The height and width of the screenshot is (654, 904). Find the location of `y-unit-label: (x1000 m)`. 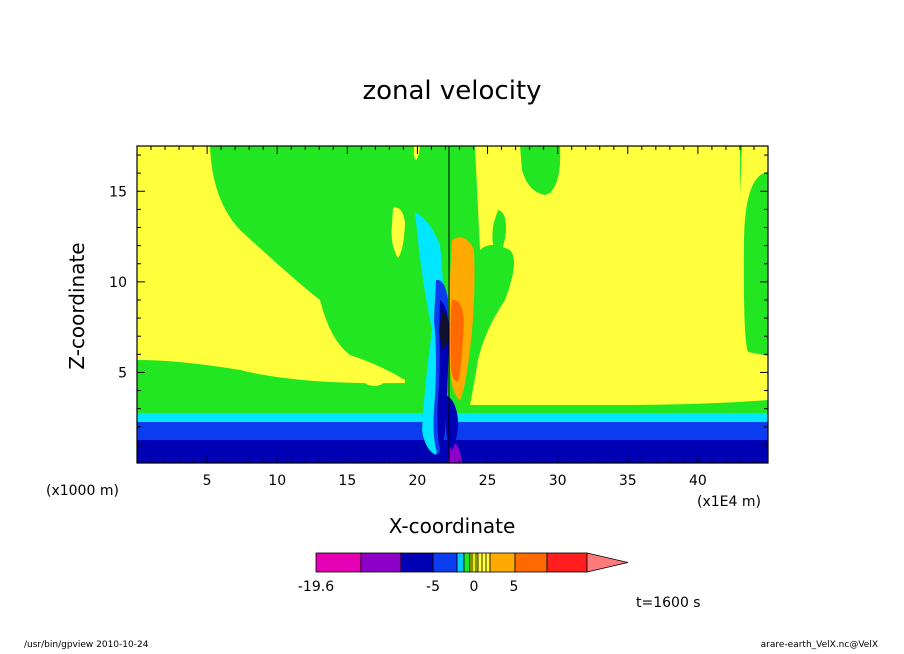

y-unit-label: (x1000 m) is located at coordinates (82, 491).